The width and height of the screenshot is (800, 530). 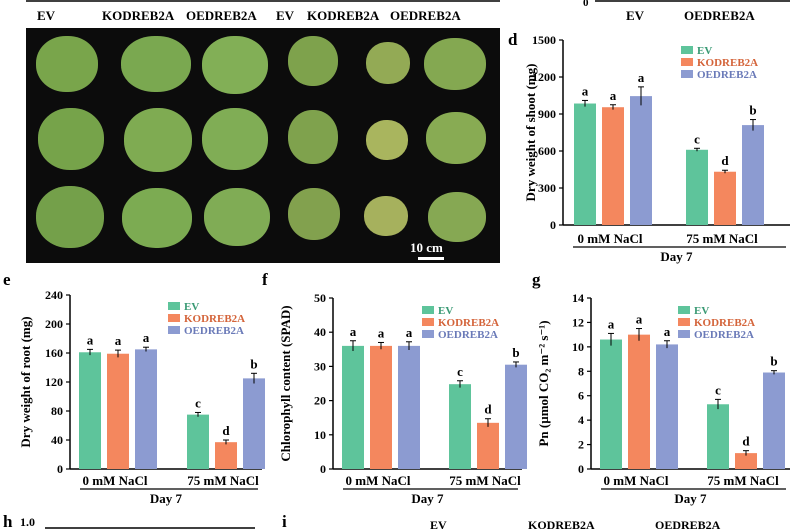 I want to click on panel-label-f: f, so click(x=265, y=279).